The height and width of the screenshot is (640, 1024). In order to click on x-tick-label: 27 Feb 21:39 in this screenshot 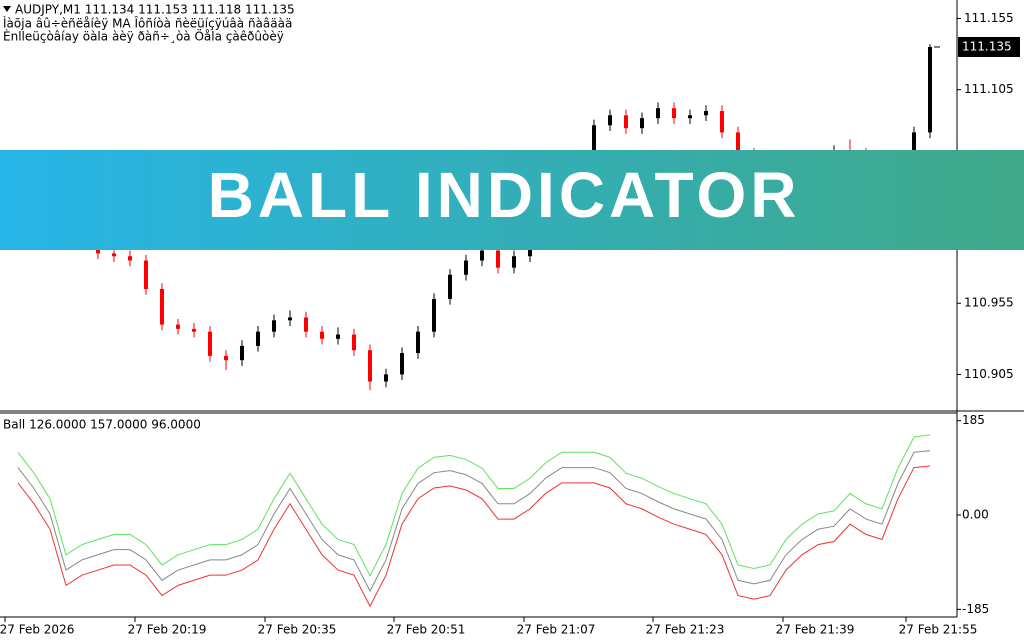, I will do `click(815, 630)`.